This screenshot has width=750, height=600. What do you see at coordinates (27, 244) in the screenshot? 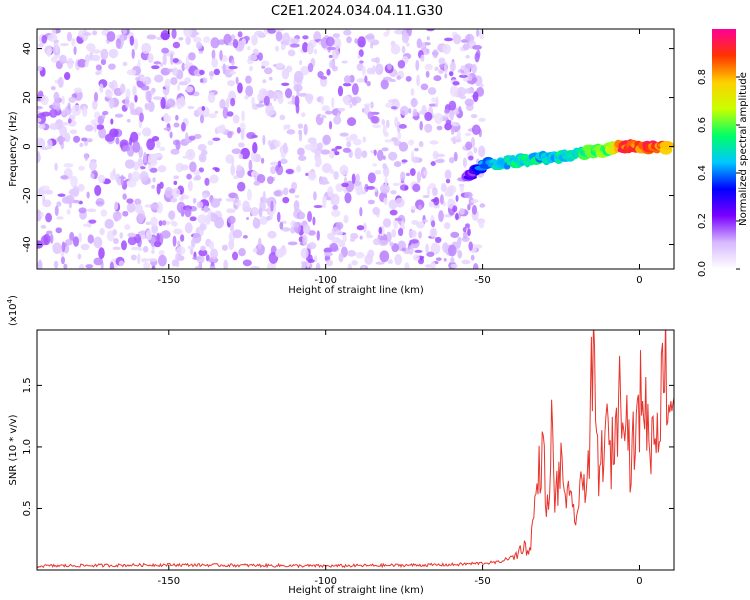
I see `y-tick-label: -40` at bounding box center [27, 244].